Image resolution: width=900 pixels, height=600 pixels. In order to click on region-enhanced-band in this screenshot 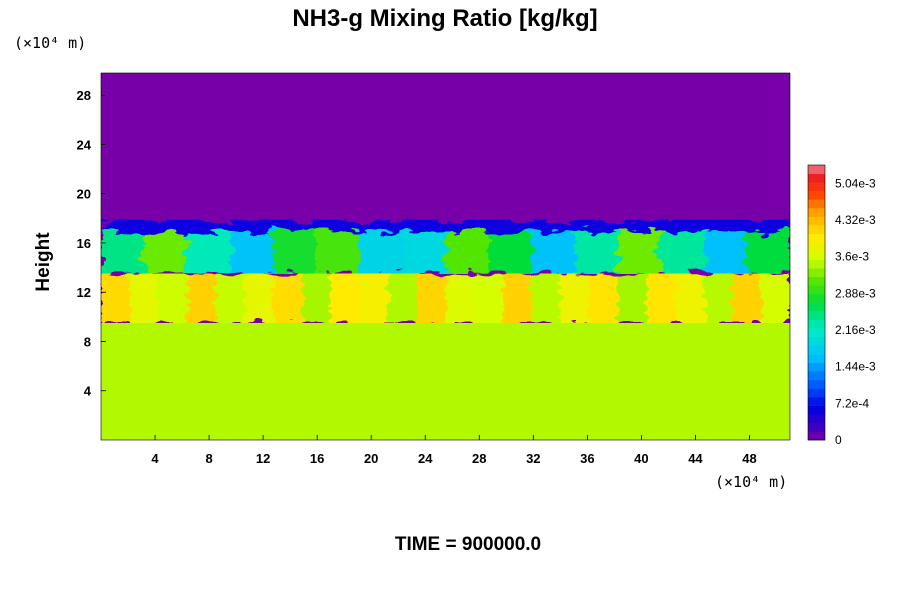, I will do `click(445, 298)`.